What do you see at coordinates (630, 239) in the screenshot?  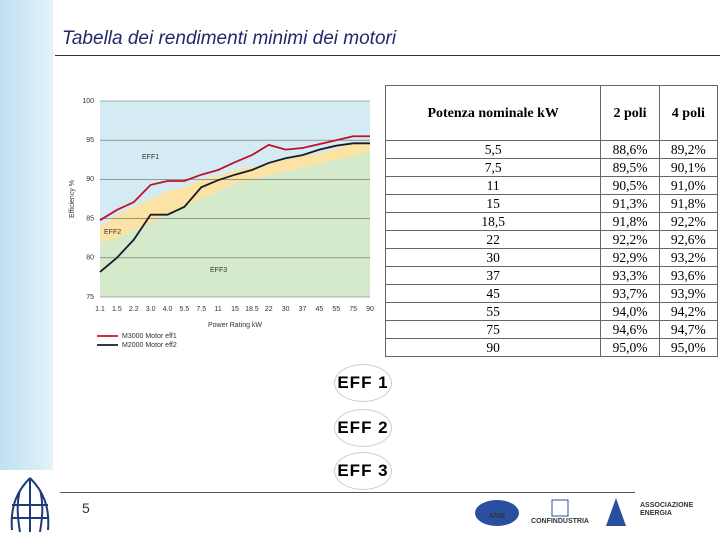 I see `table-cell: 92,2%` at bounding box center [630, 239].